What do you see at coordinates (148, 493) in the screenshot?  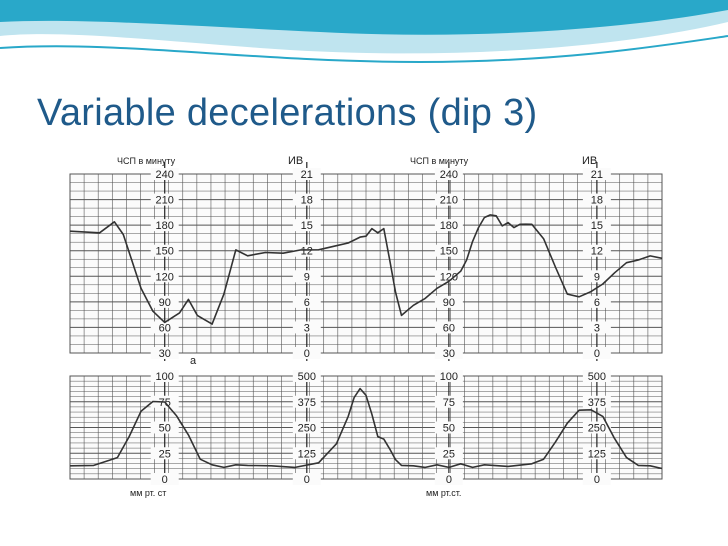 I see `pressure-axis-title: мм рт. ст` at bounding box center [148, 493].